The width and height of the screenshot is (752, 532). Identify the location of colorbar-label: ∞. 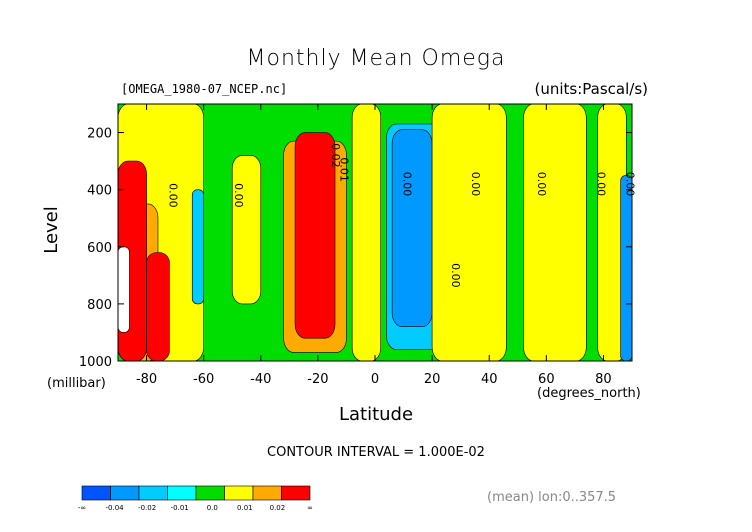
(310, 508).